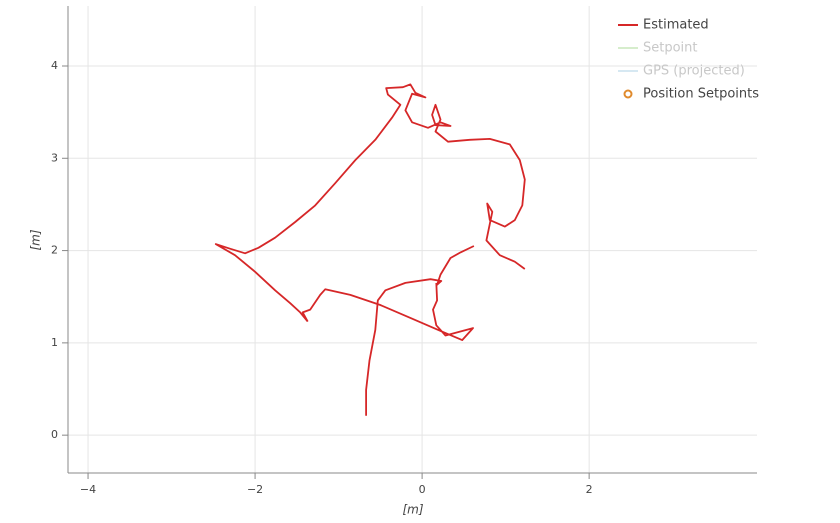  What do you see at coordinates (701, 94) in the screenshot?
I see `legend-label: Position Setpoints` at bounding box center [701, 94].